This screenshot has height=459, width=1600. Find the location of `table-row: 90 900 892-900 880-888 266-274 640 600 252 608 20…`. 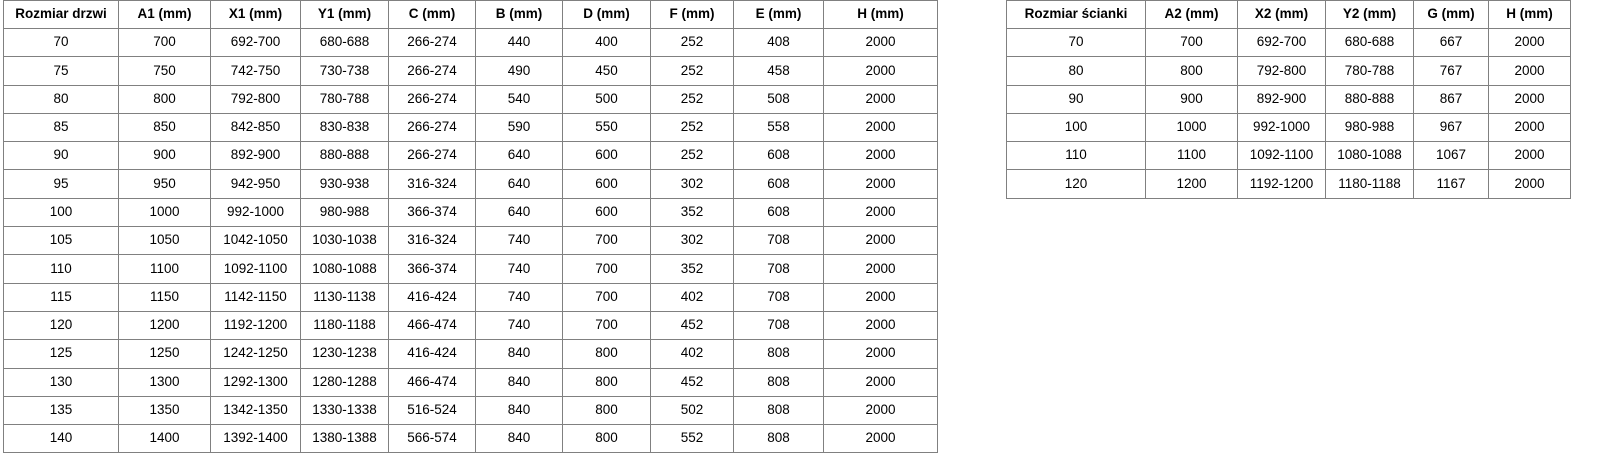

table-row: 90 900 892-900 880-888 266-274 640 600 252 608 20… is located at coordinates (470, 156).